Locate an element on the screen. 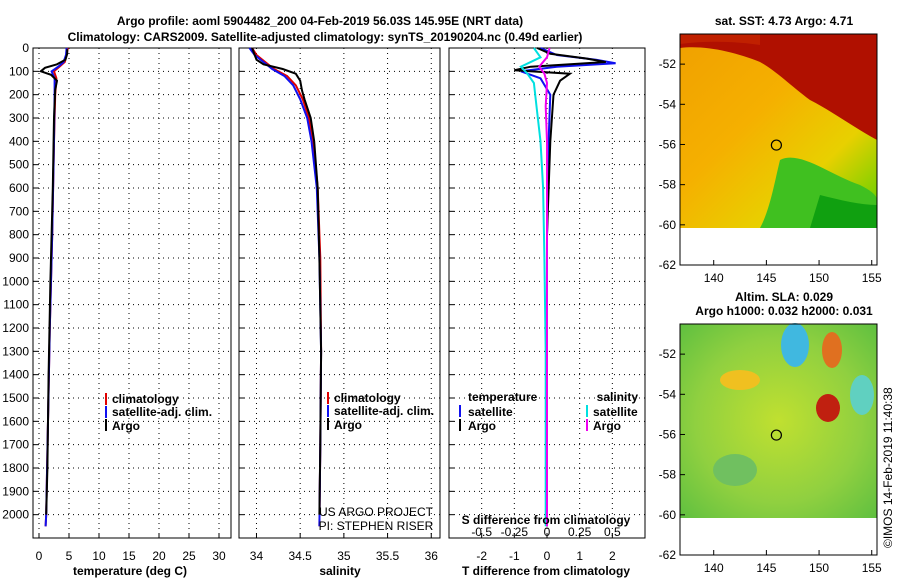  sla-positive-anomaly is located at coordinates (740, 380).